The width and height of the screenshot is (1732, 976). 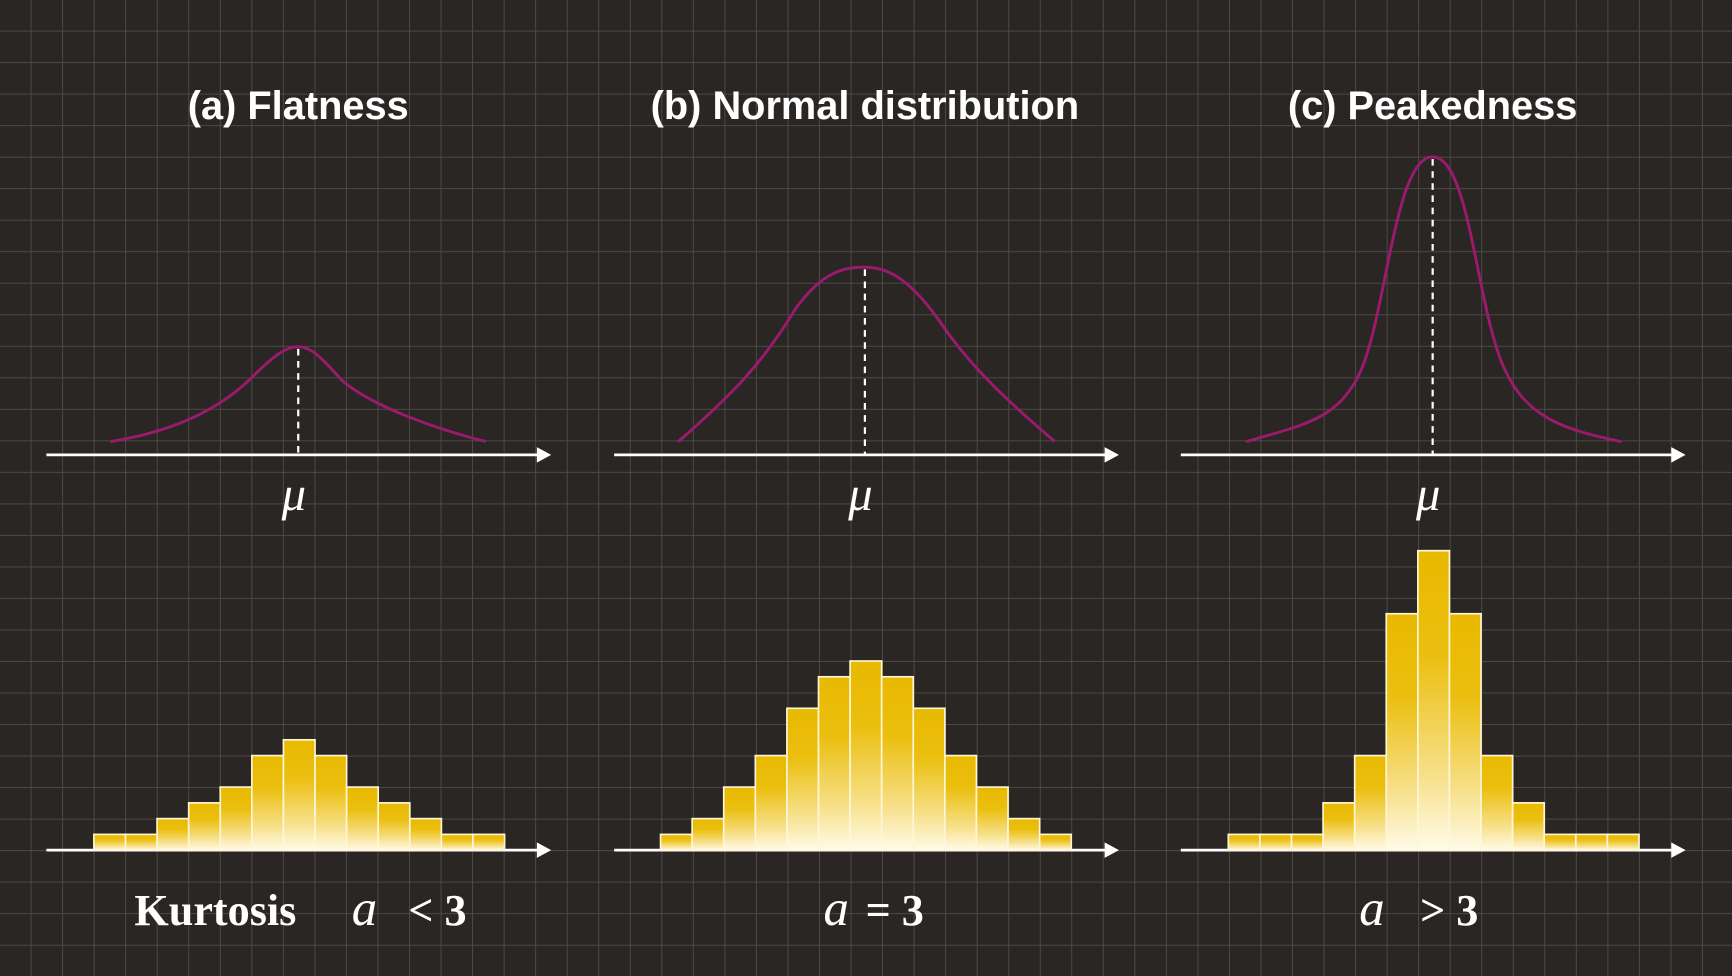 I want to click on panel-title: (a) Flatness, so click(x=298, y=106).